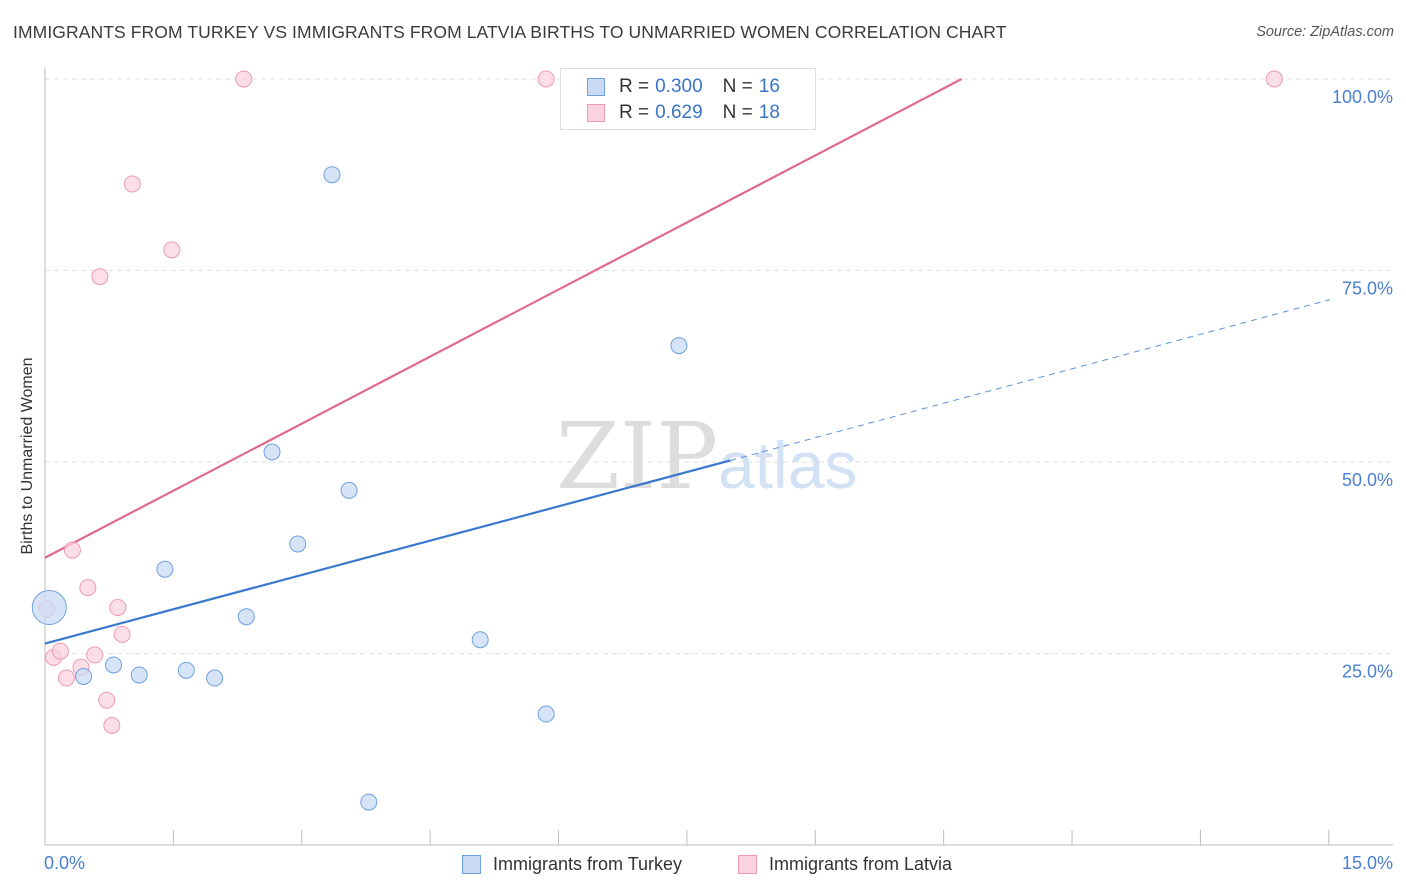 The height and width of the screenshot is (892, 1406). What do you see at coordinates (861, 863) in the screenshot?
I see `bottom-legend-label-latvia: Immigrants from Latvia` at bounding box center [861, 863].